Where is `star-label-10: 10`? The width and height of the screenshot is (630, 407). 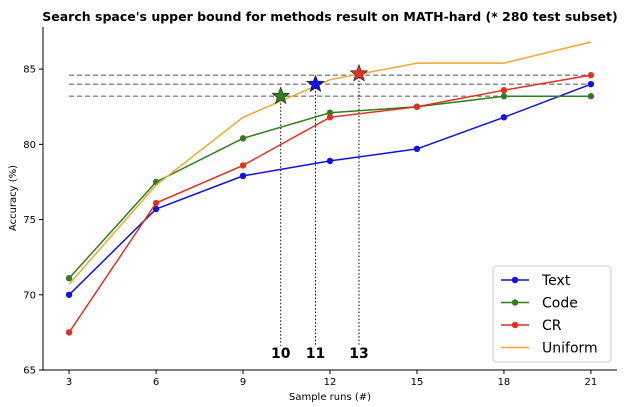
star-label-10: 10 is located at coordinates (281, 354).